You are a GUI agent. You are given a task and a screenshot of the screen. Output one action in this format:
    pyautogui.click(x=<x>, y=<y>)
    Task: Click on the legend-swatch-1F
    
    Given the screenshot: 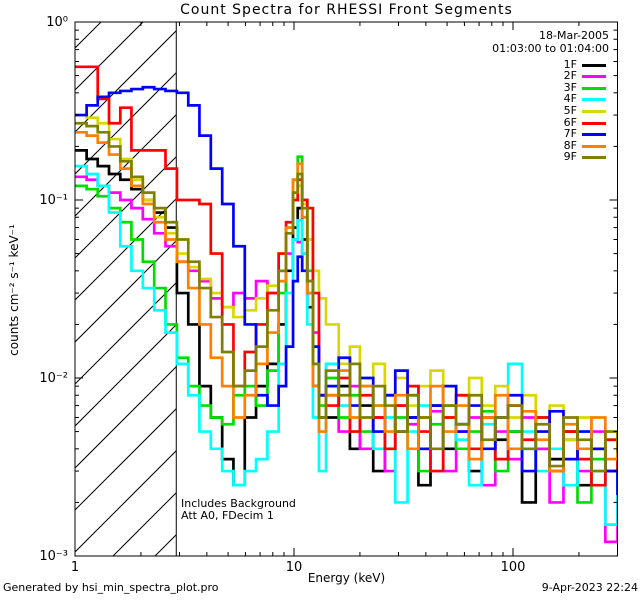 What is the action you would take?
    pyautogui.click(x=594, y=65)
    